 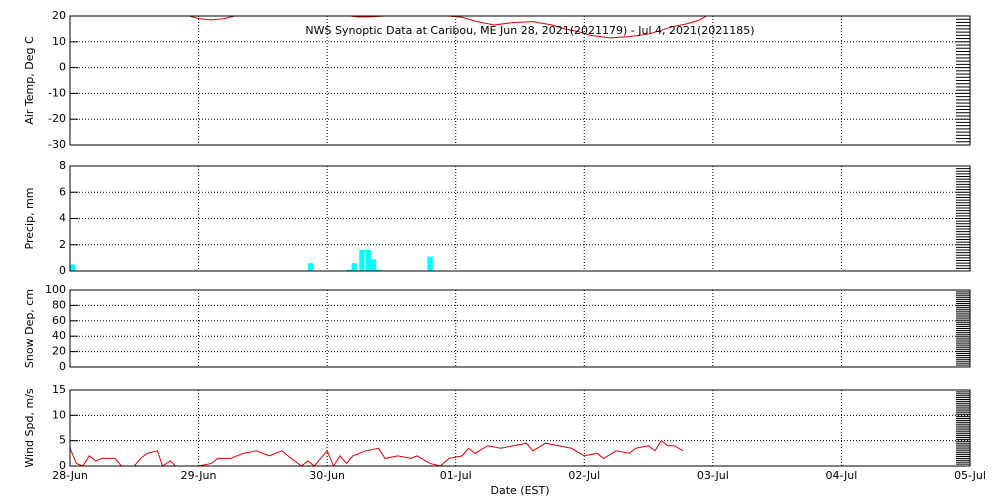 What do you see at coordinates (29, 219) in the screenshot?
I see `y-axis-label: Precip, mm` at bounding box center [29, 219].